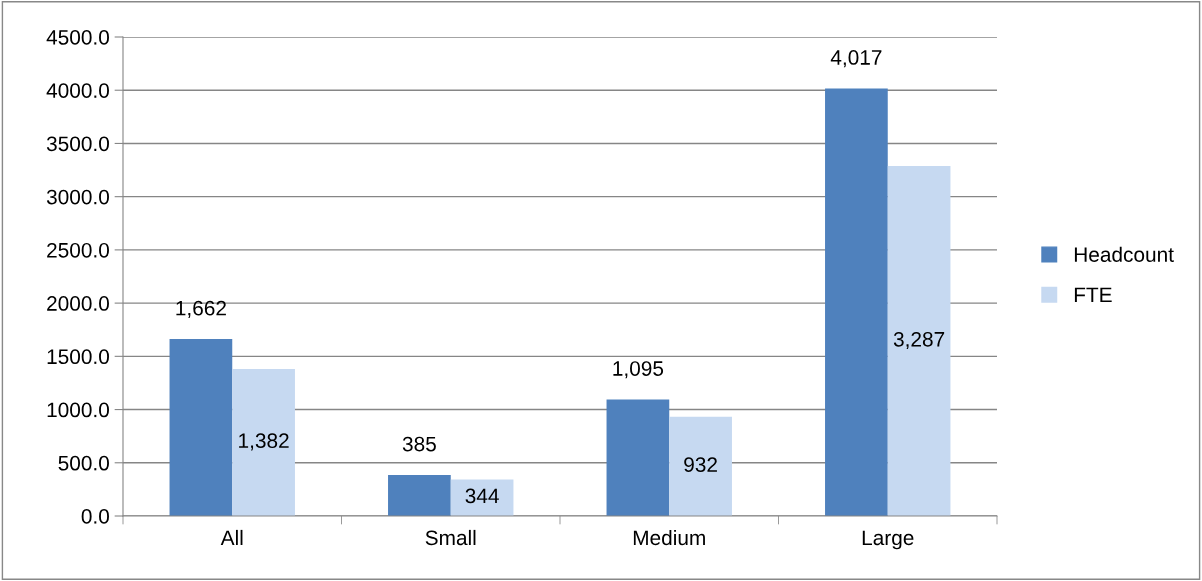  I want to click on y-tick-label: 500.0, so click(83, 463).